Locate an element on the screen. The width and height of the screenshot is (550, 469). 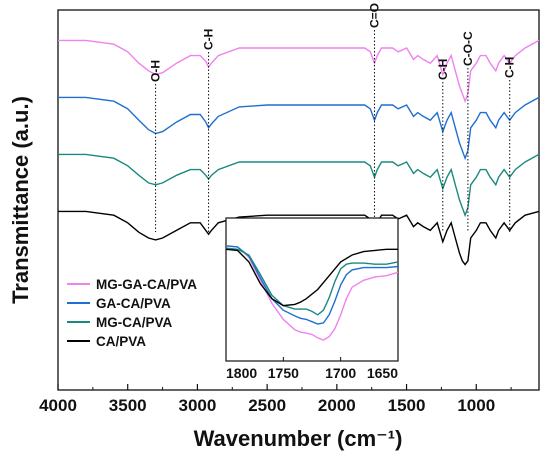
x-tick-label-3: 2500 is located at coordinates (267, 405).